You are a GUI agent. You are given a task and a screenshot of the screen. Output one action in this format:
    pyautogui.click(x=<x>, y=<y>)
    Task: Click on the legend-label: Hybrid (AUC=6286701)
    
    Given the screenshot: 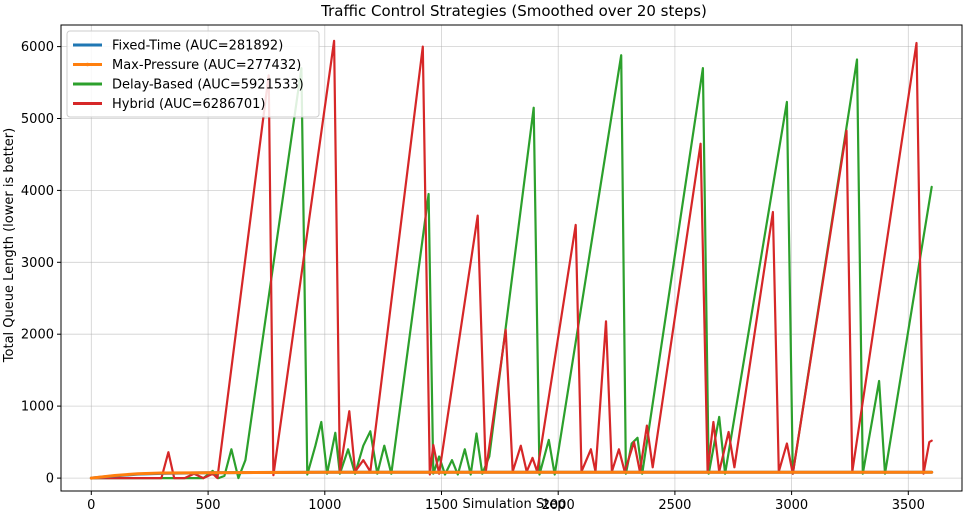 What is the action you would take?
    pyautogui.click(x=188, y=104)
    